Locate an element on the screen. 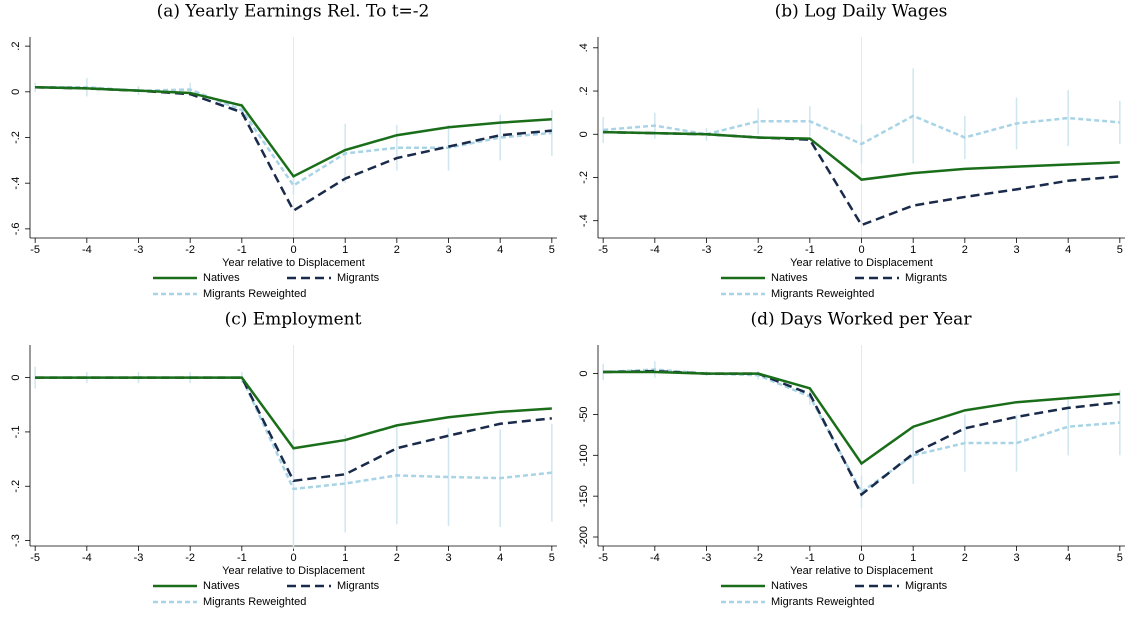  y-tick-label: -.1 is located at coordinates (16, 431).